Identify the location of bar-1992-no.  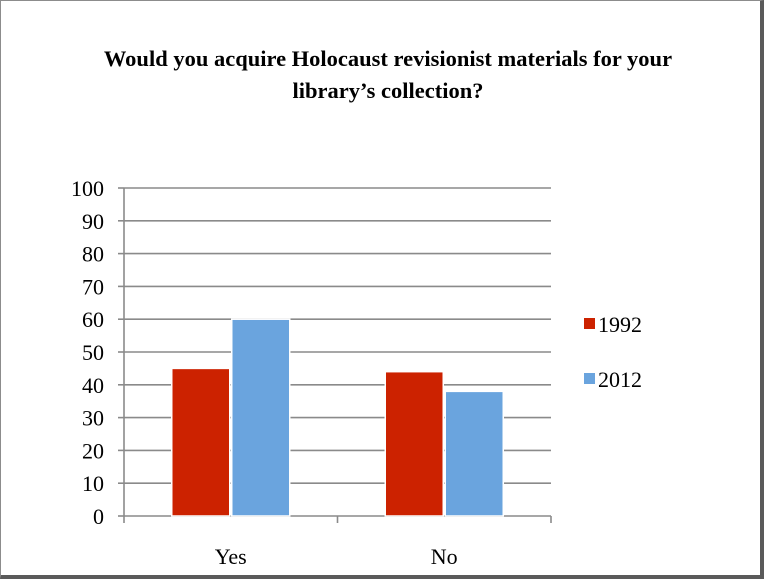
(414, 443).